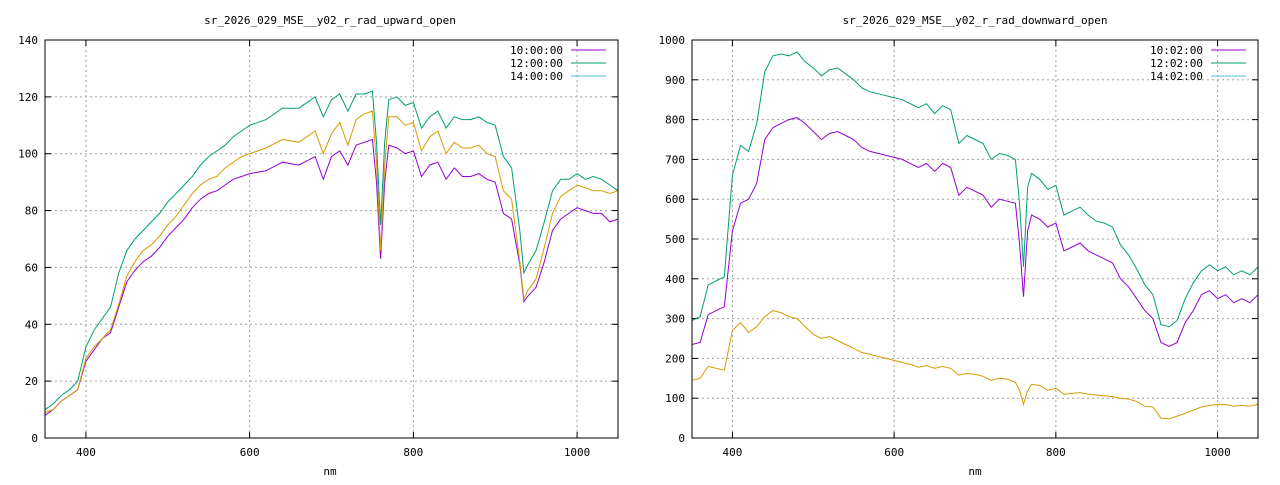  Describe the element at coordinates (1176, 76) in the screenshot. I see `legend-label: 14:02:00` at that location.